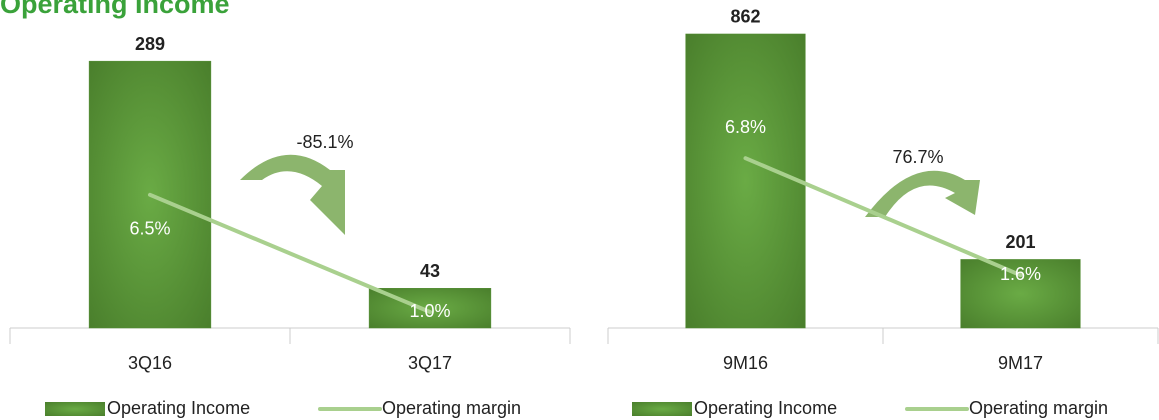 The width and height of the screenshot is (1159, 420). I want to click on annotation: 76.7%, so click(917, 157).